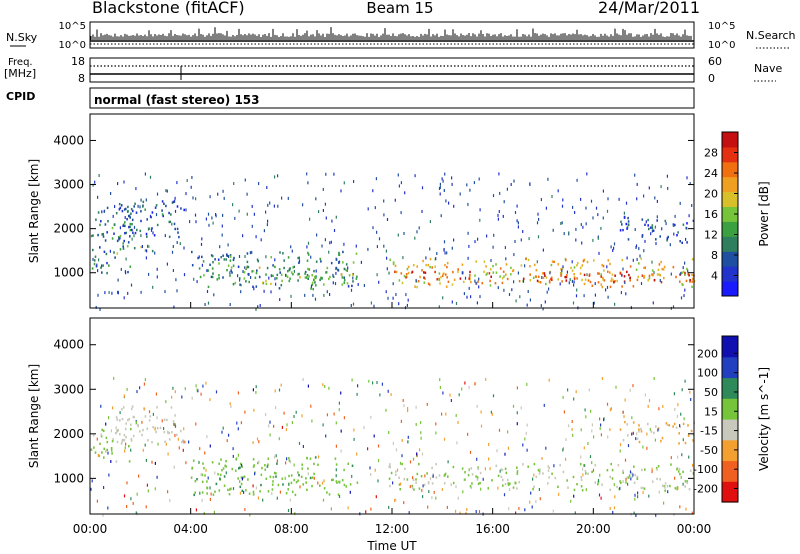  Describe the element at coordinates (721, 26) in the screenshot. I see `noise-right-tick-top: 10^5` at that location.